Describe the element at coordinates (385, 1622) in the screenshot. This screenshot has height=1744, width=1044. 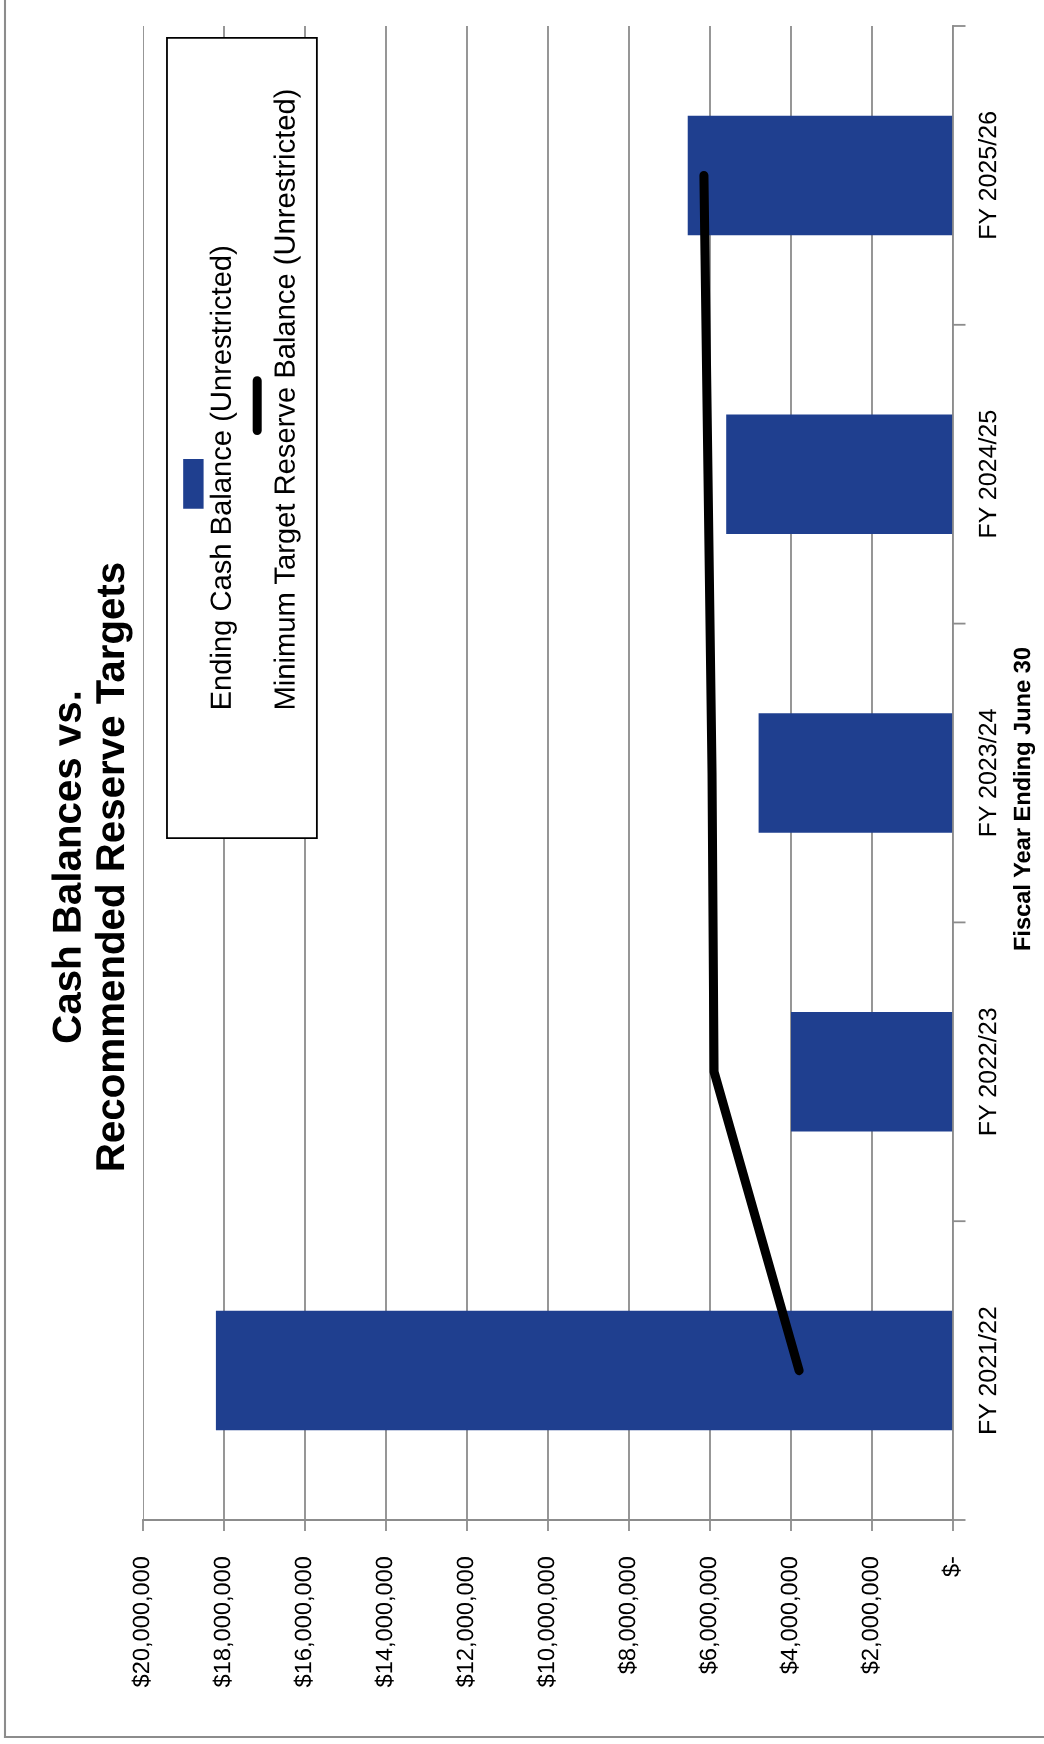
I see `x-tick-label: $14,000,000` at that location.